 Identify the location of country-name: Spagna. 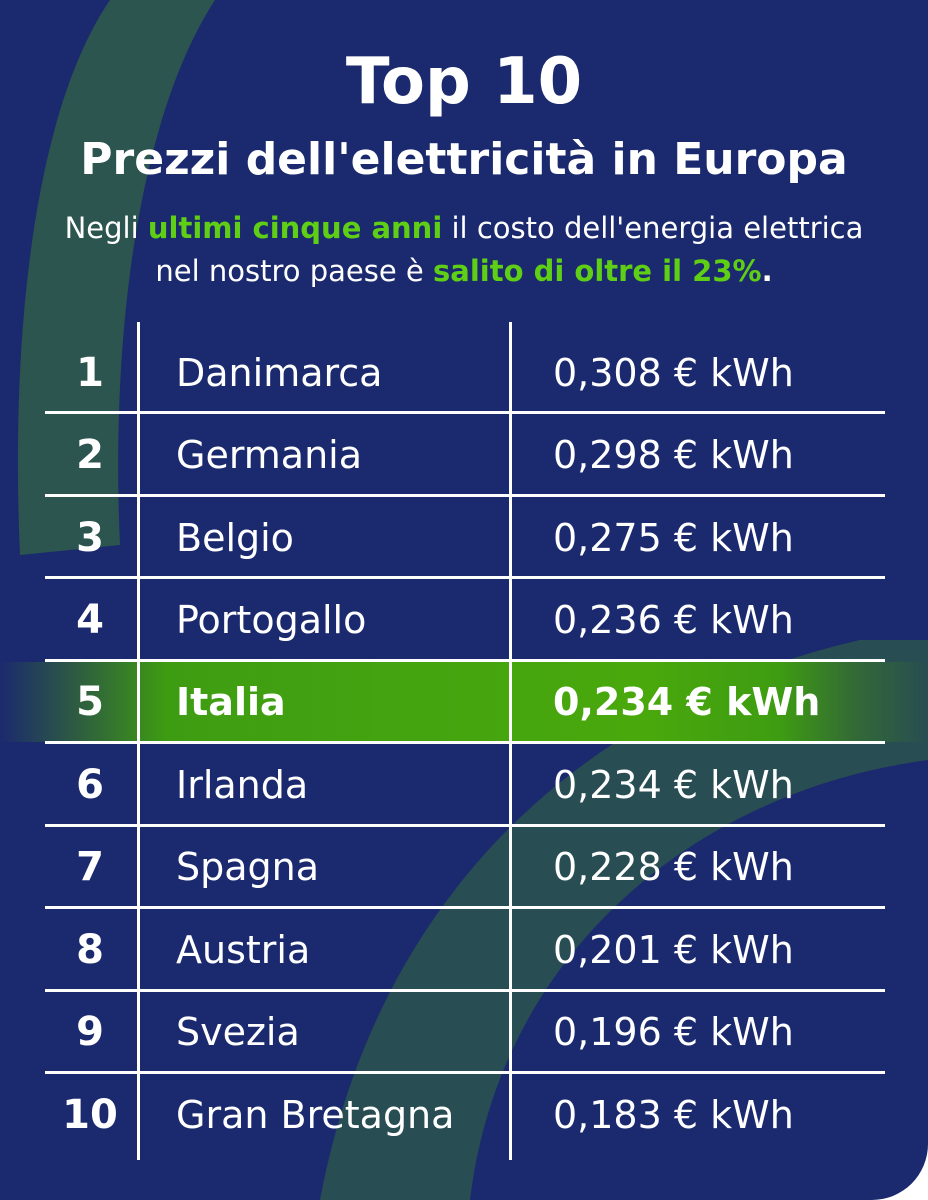
(248, 867).